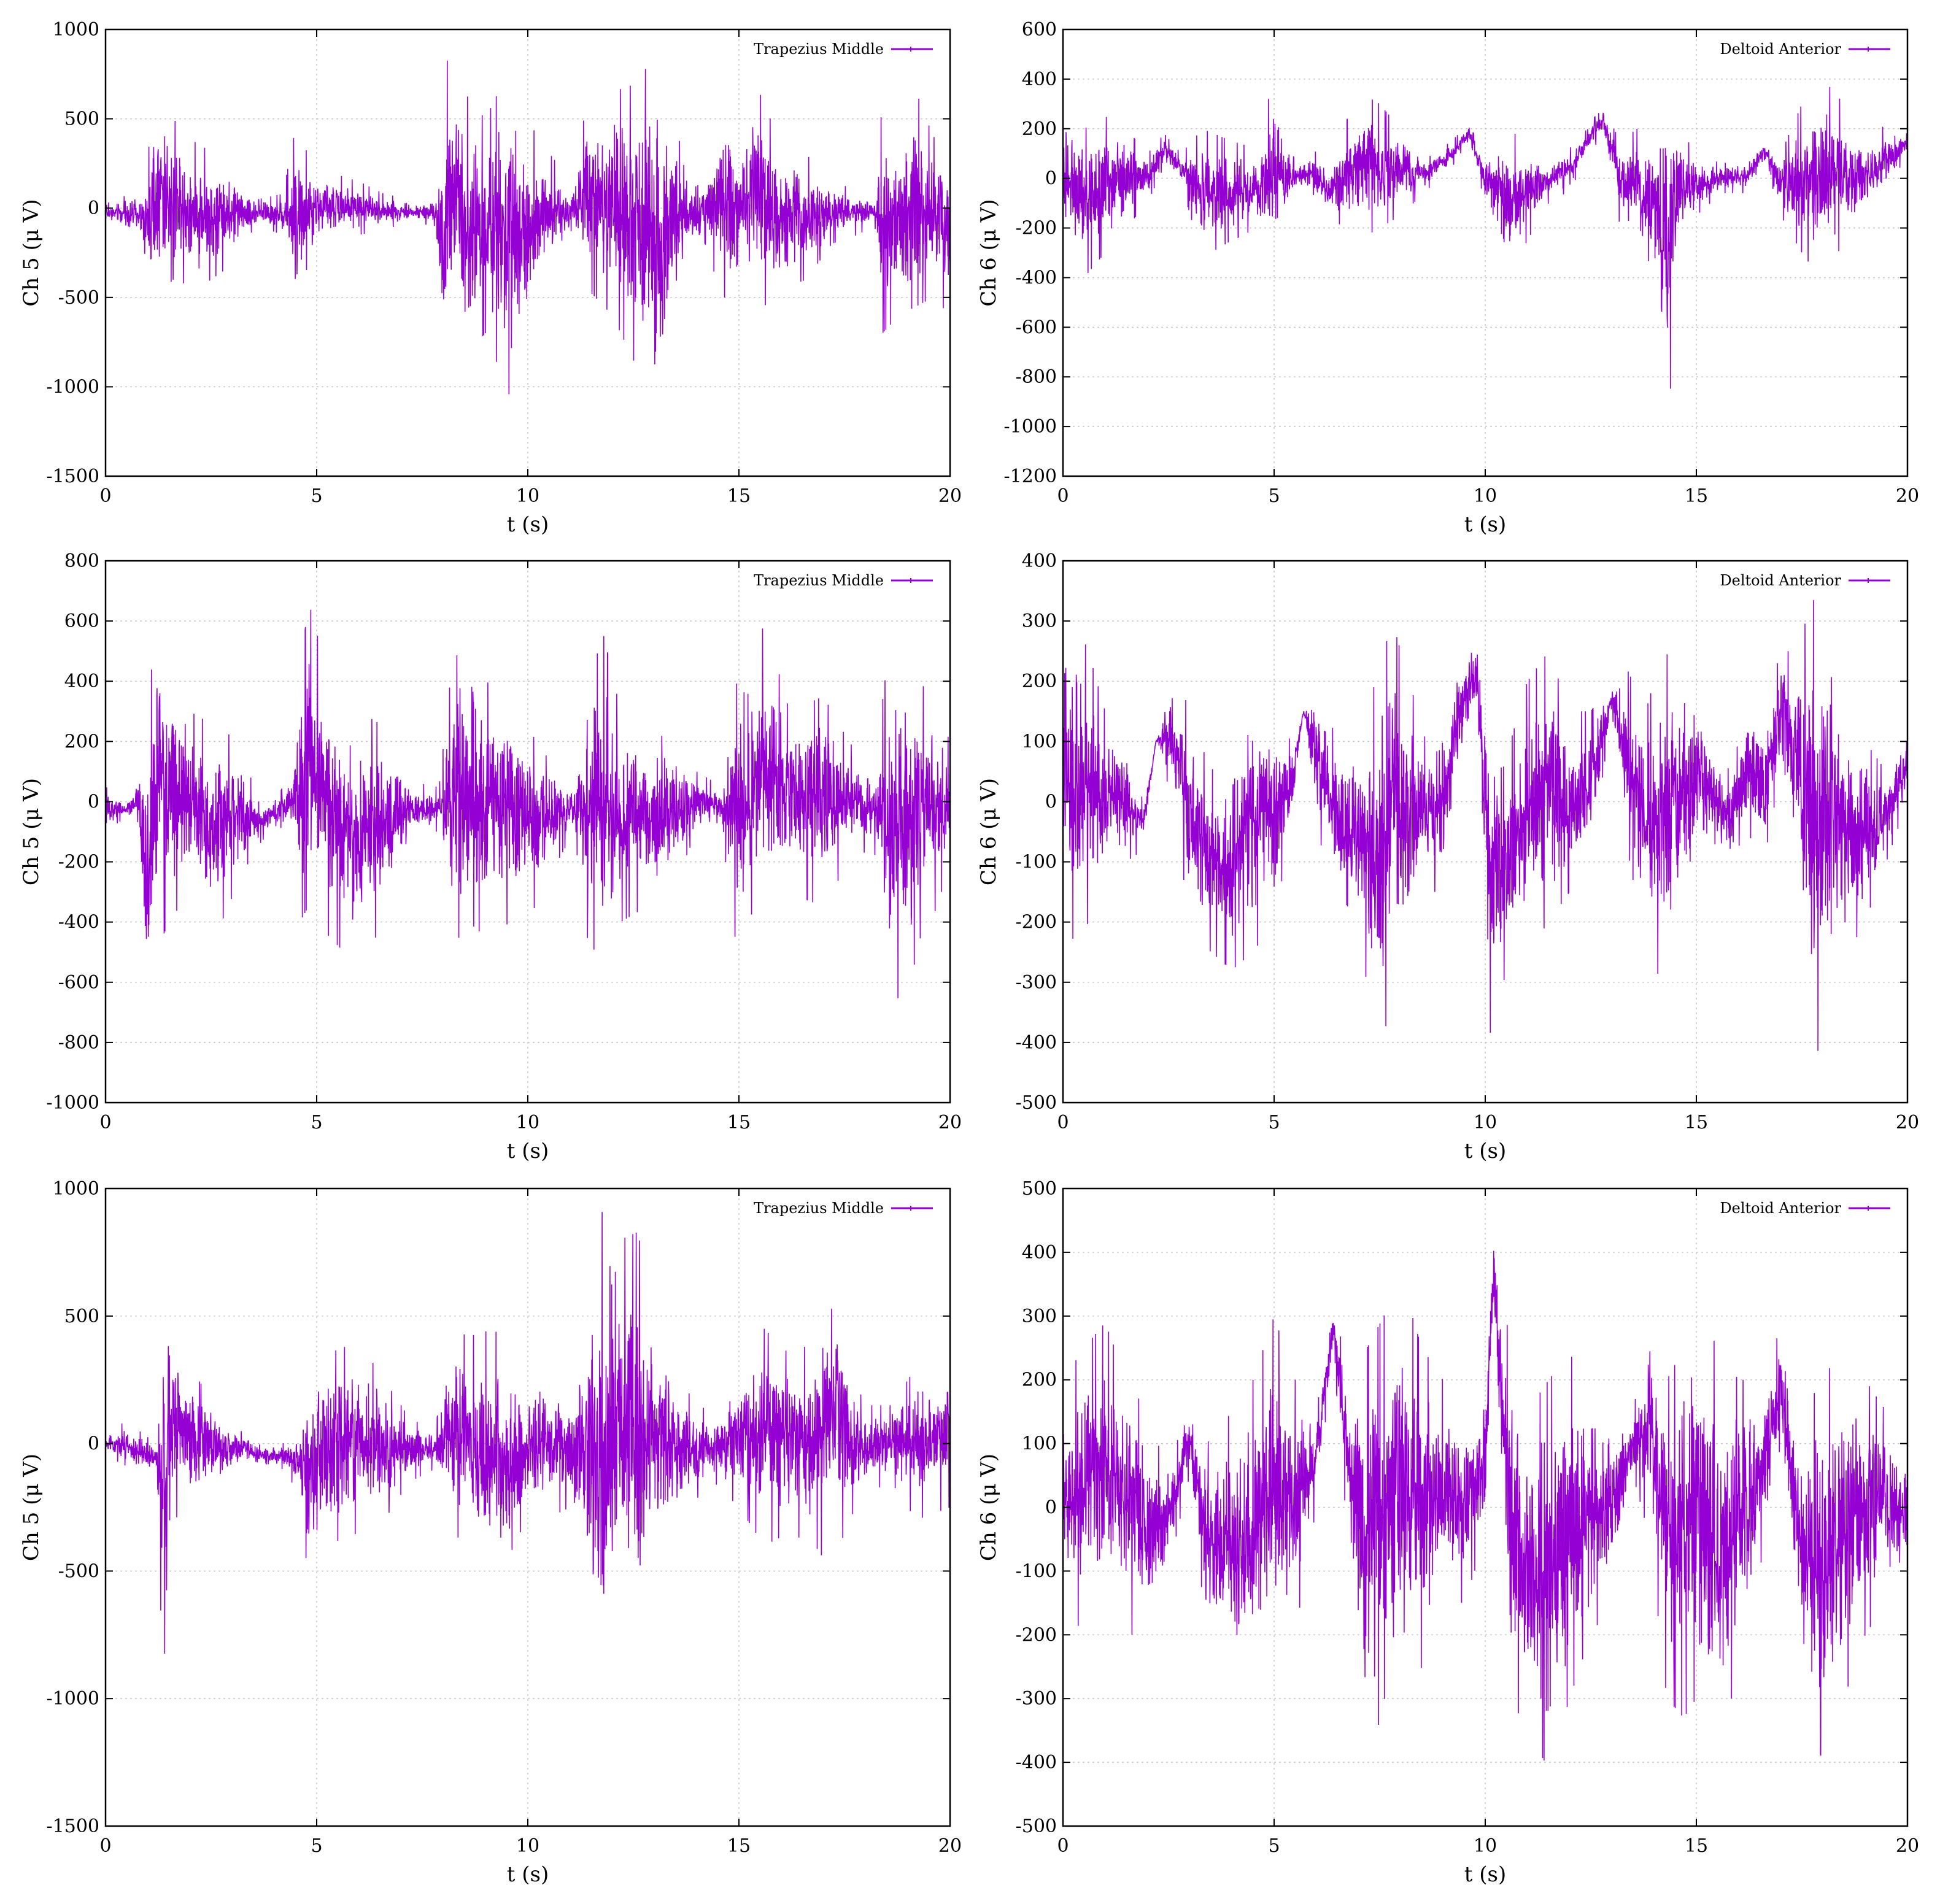 The height and width of the screenshot is (1904, 1940). I want to click on y-tick-label: -100, so click(1036, 1571).